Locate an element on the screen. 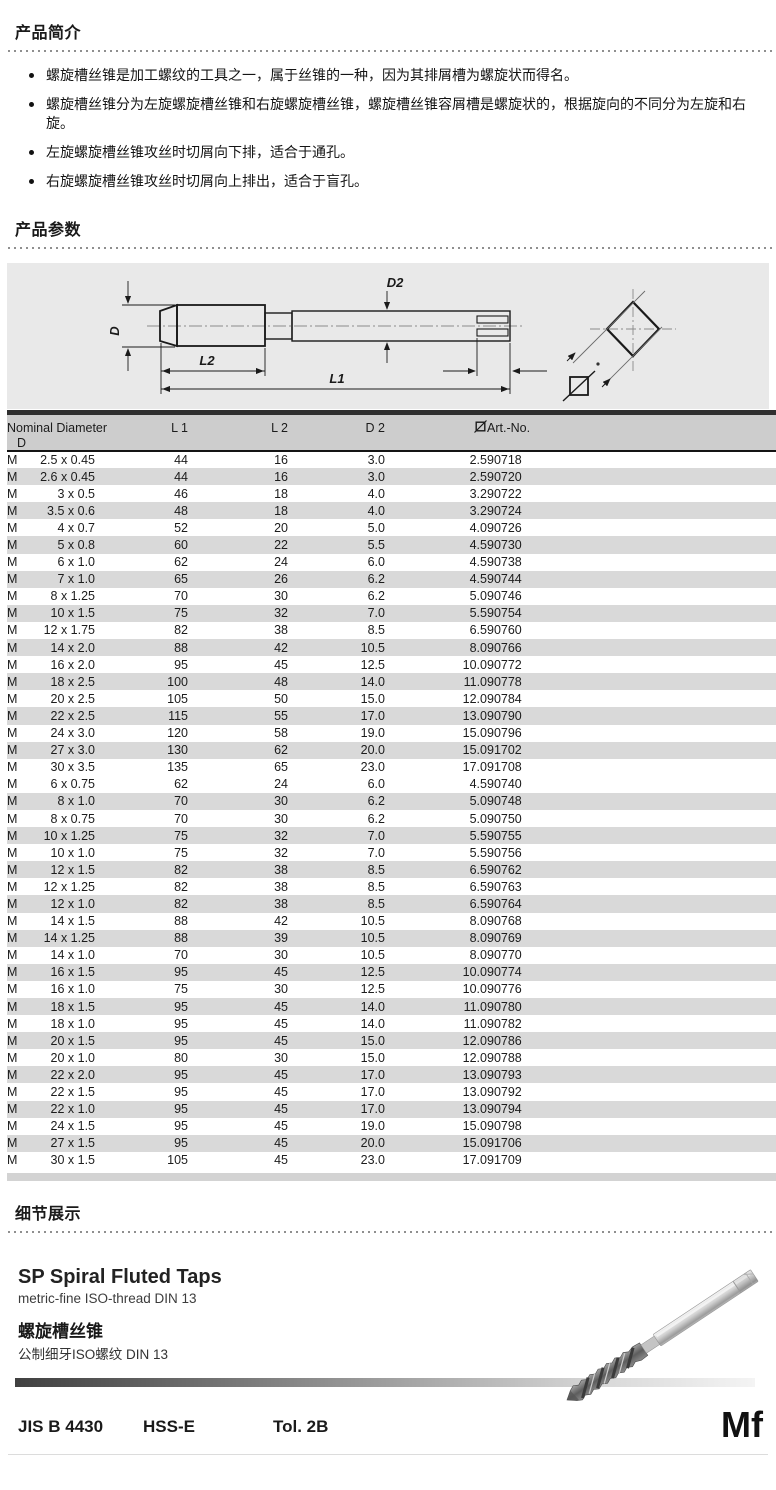 This screenshot has width=776, height=1490. cell-sq: 12.0 is located at coordinates (474, 1057).